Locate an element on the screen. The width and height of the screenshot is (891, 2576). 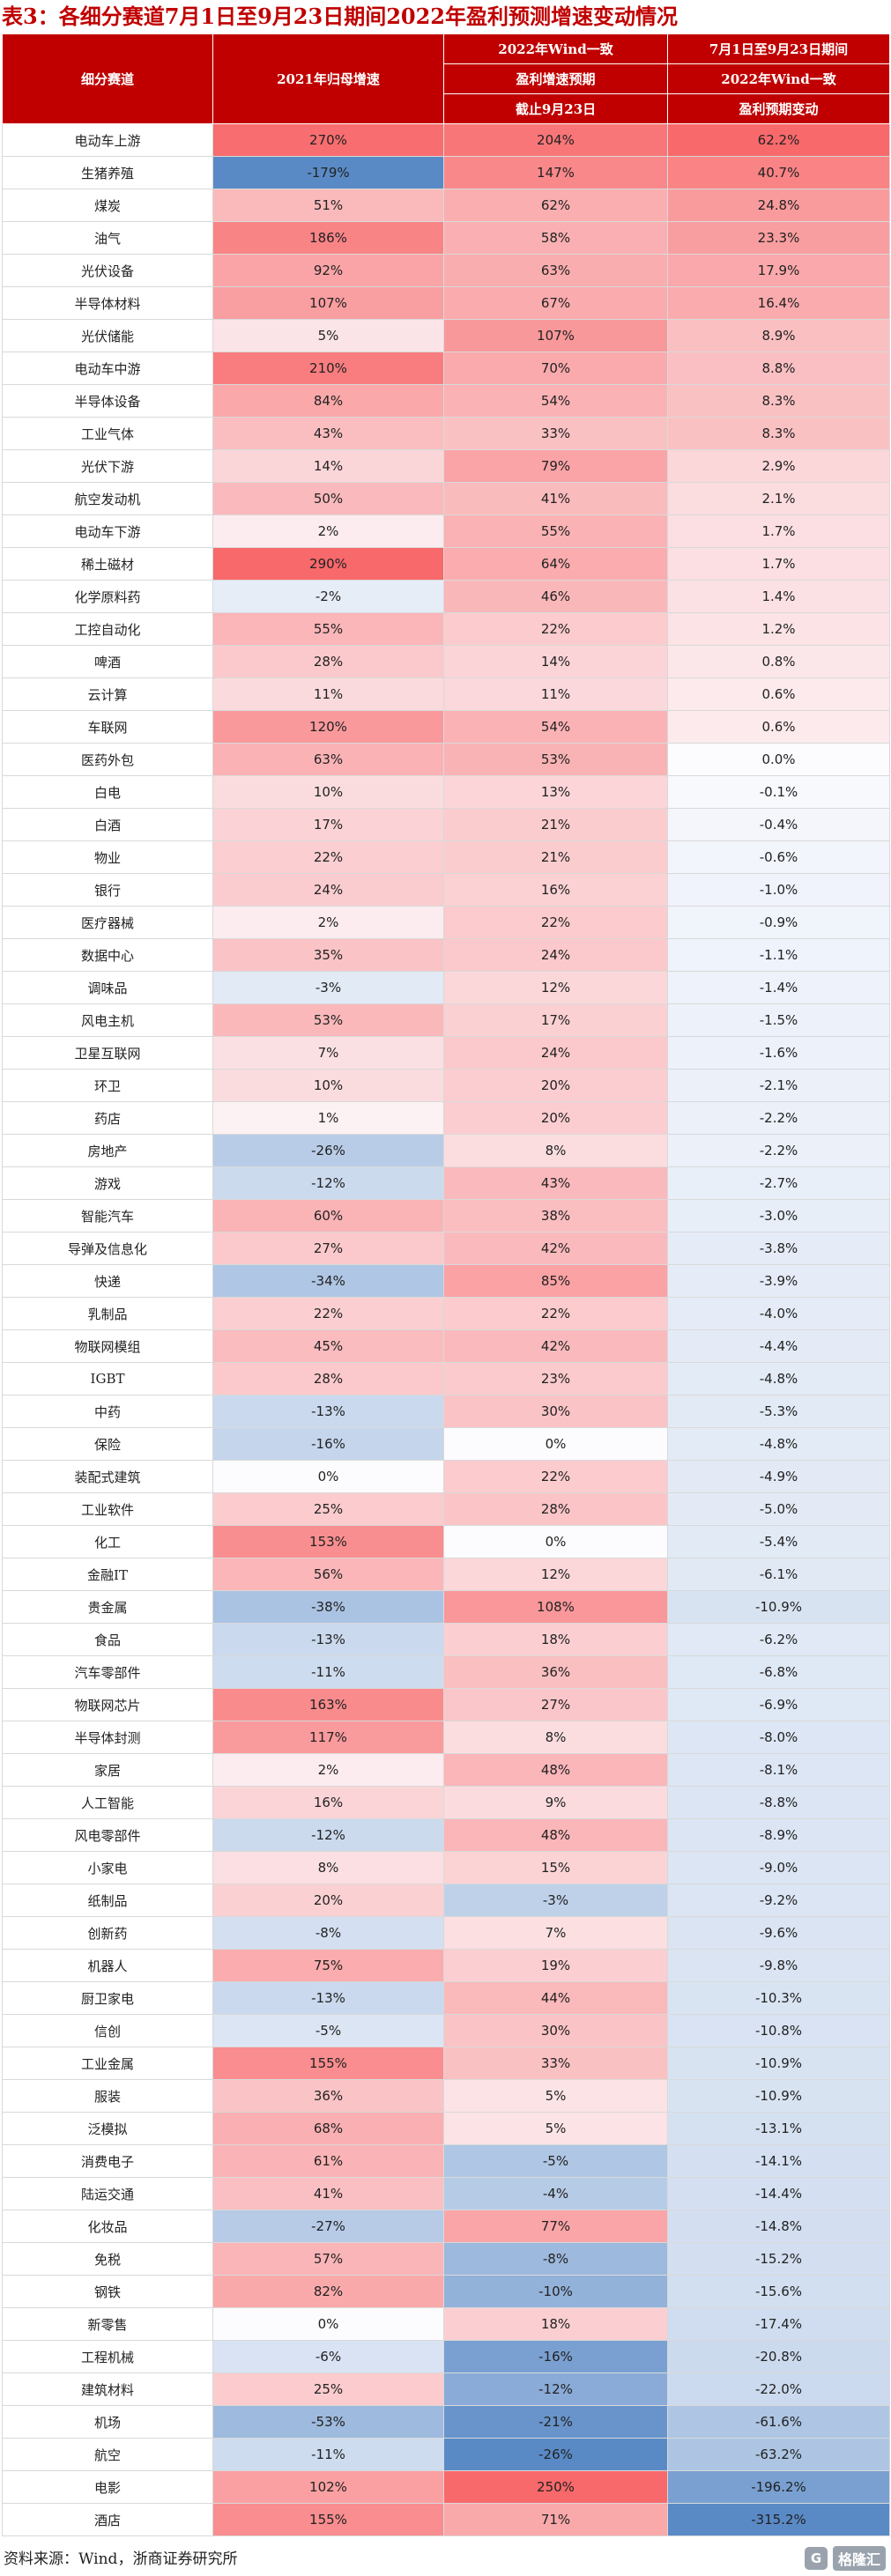
forecast-change-value: -8.0% is located at coordinates (778, 1737).